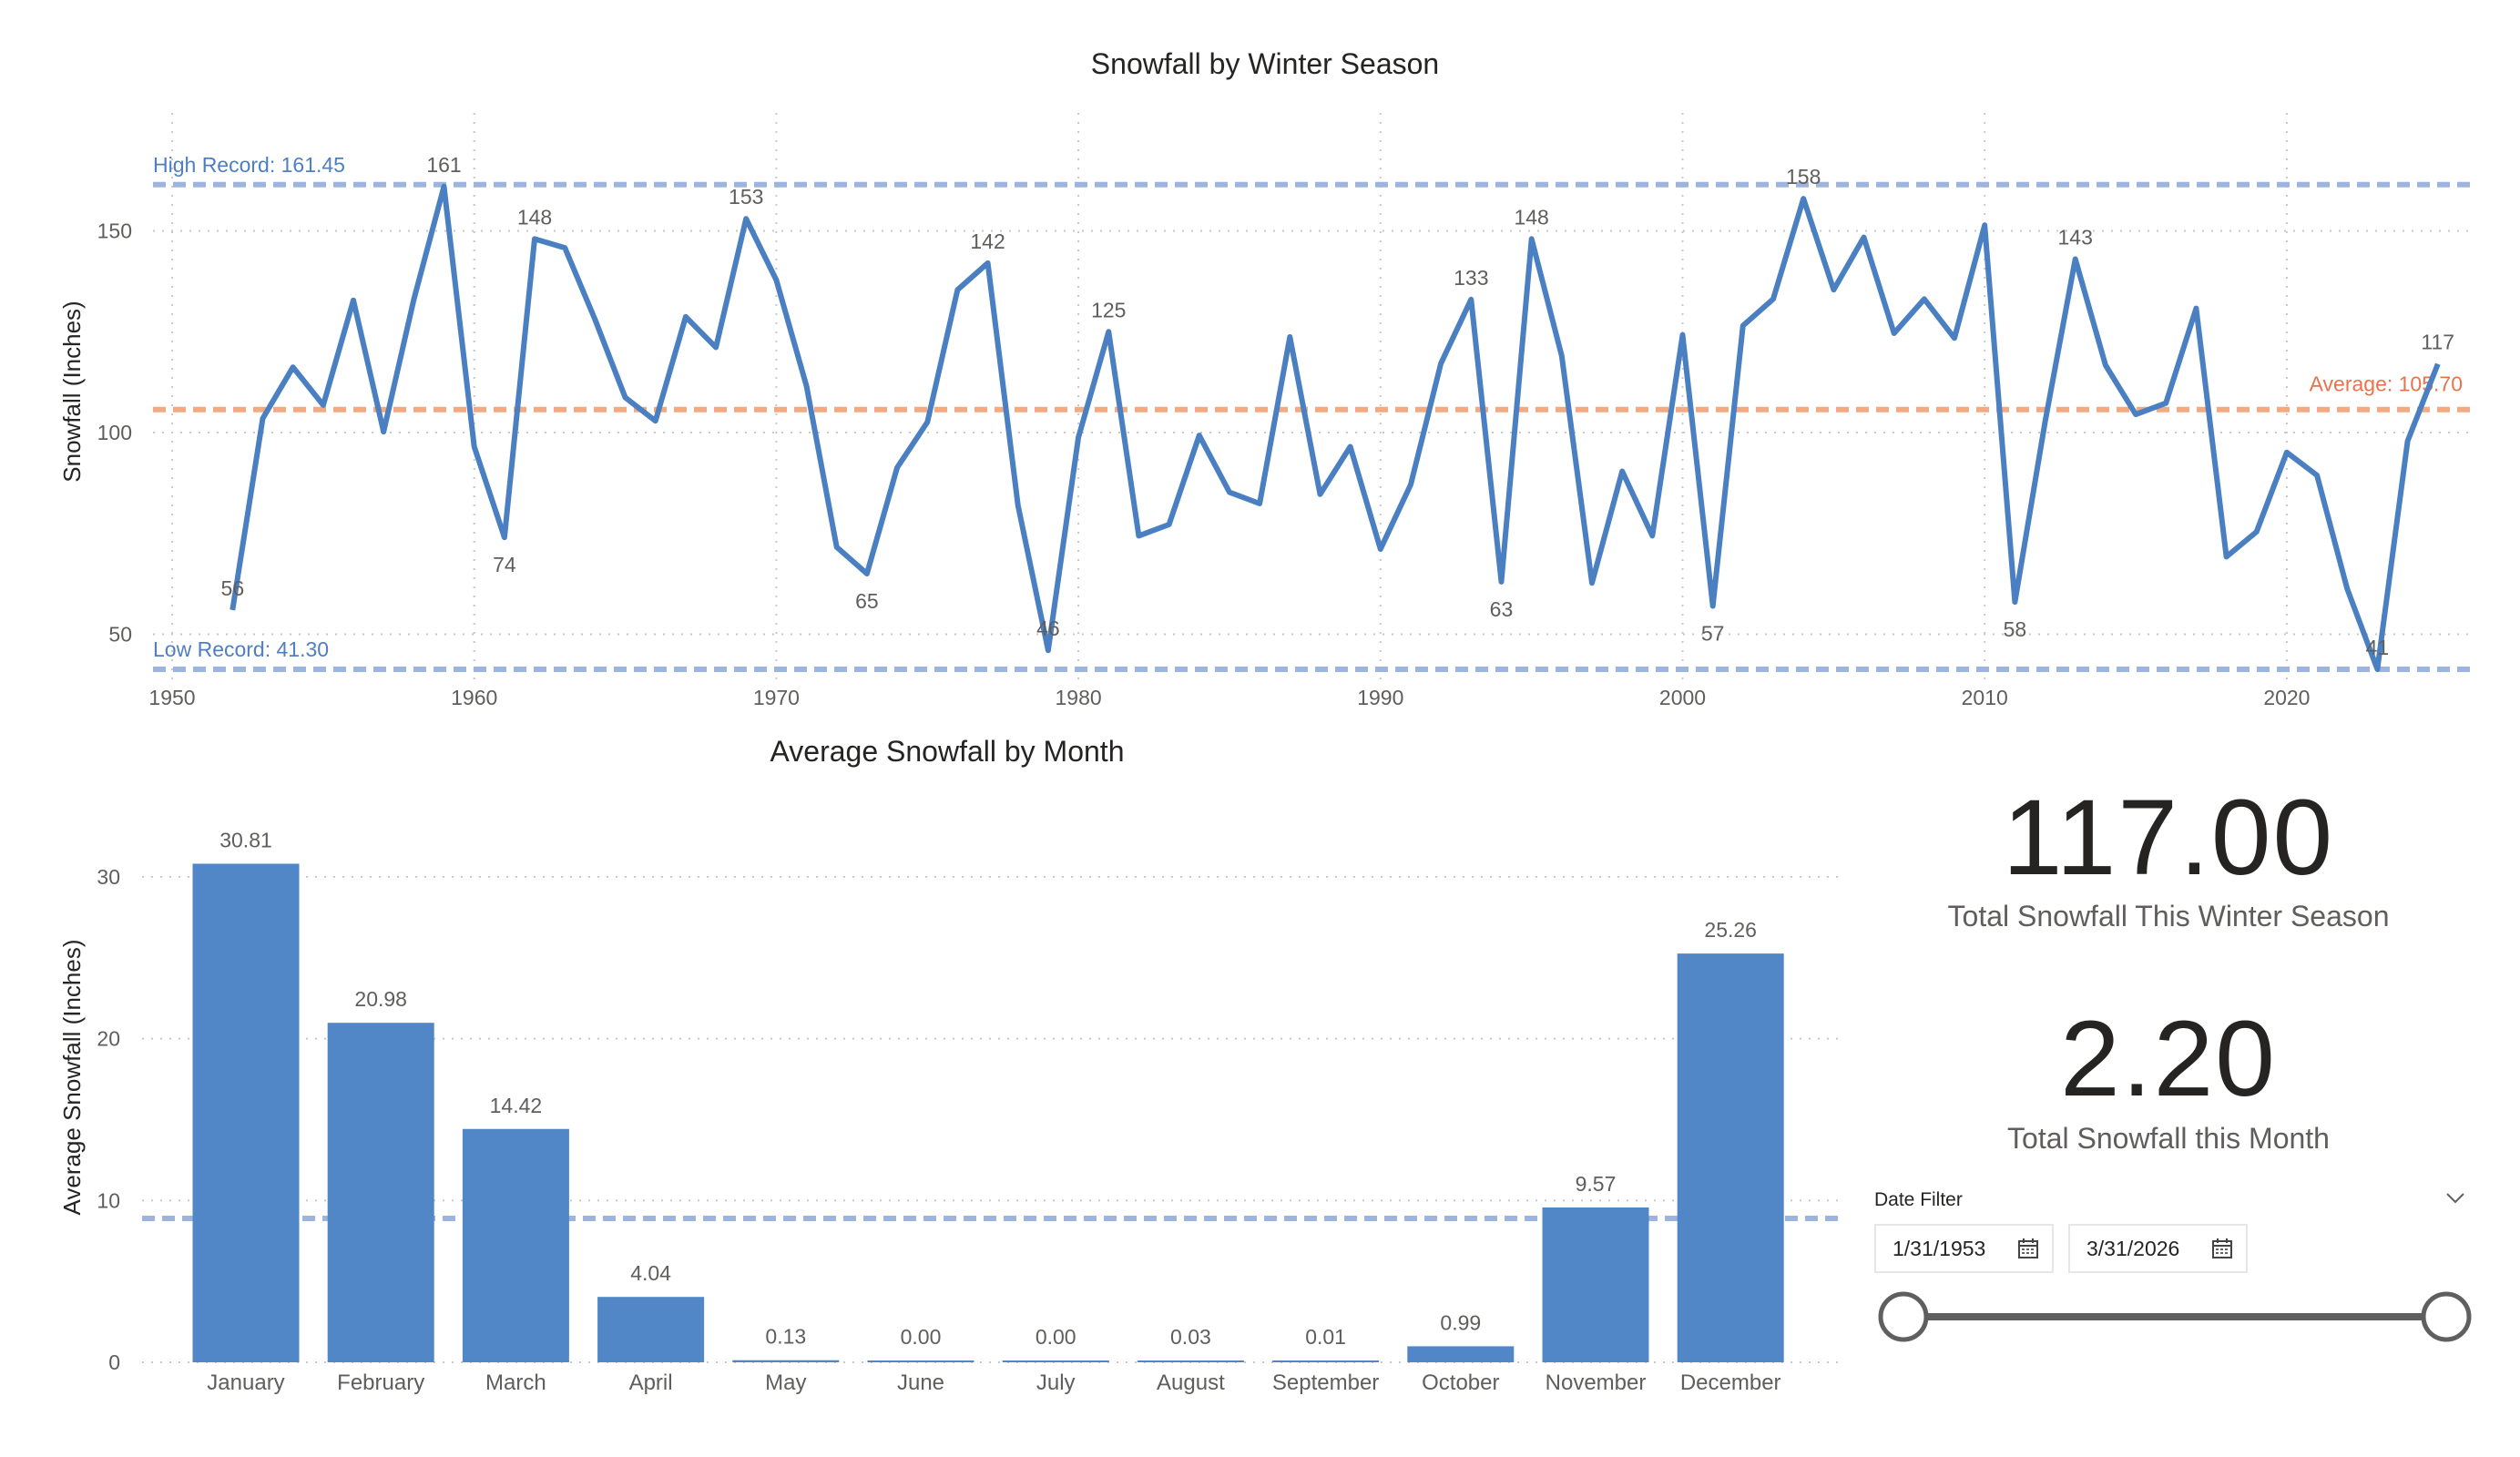 This screenshot has height=1457, width=2520. What do you see at coordinates (1597, 1184) in the screenshot?
I see `data-label: 9.57` at bounding box center [1597, 1184].